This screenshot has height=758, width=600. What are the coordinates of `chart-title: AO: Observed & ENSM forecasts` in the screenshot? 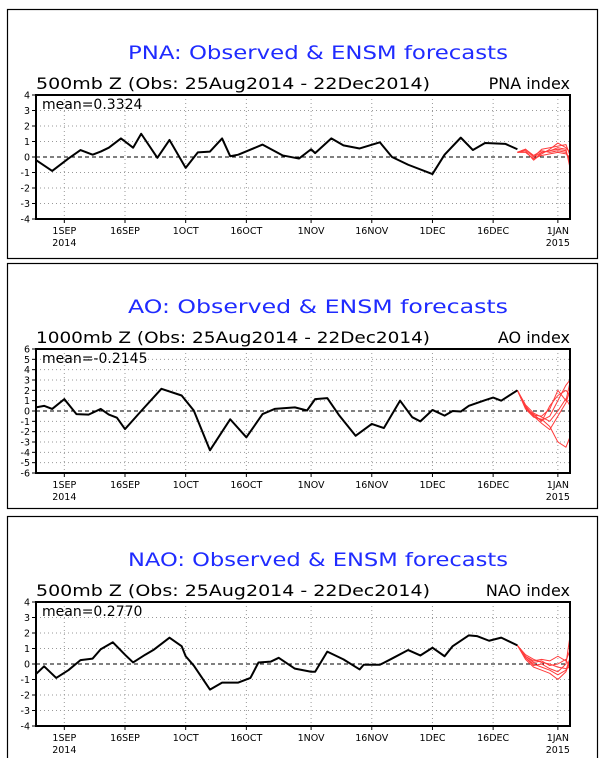 It's located at (318, 307).